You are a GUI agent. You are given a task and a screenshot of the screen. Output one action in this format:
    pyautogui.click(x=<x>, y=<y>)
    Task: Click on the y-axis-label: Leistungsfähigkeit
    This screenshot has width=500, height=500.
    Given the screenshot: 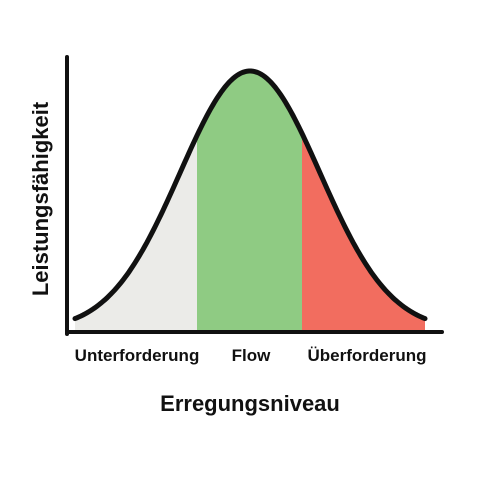 What is the action you would take?
    pyautogui.click(x=40, y=199)
    